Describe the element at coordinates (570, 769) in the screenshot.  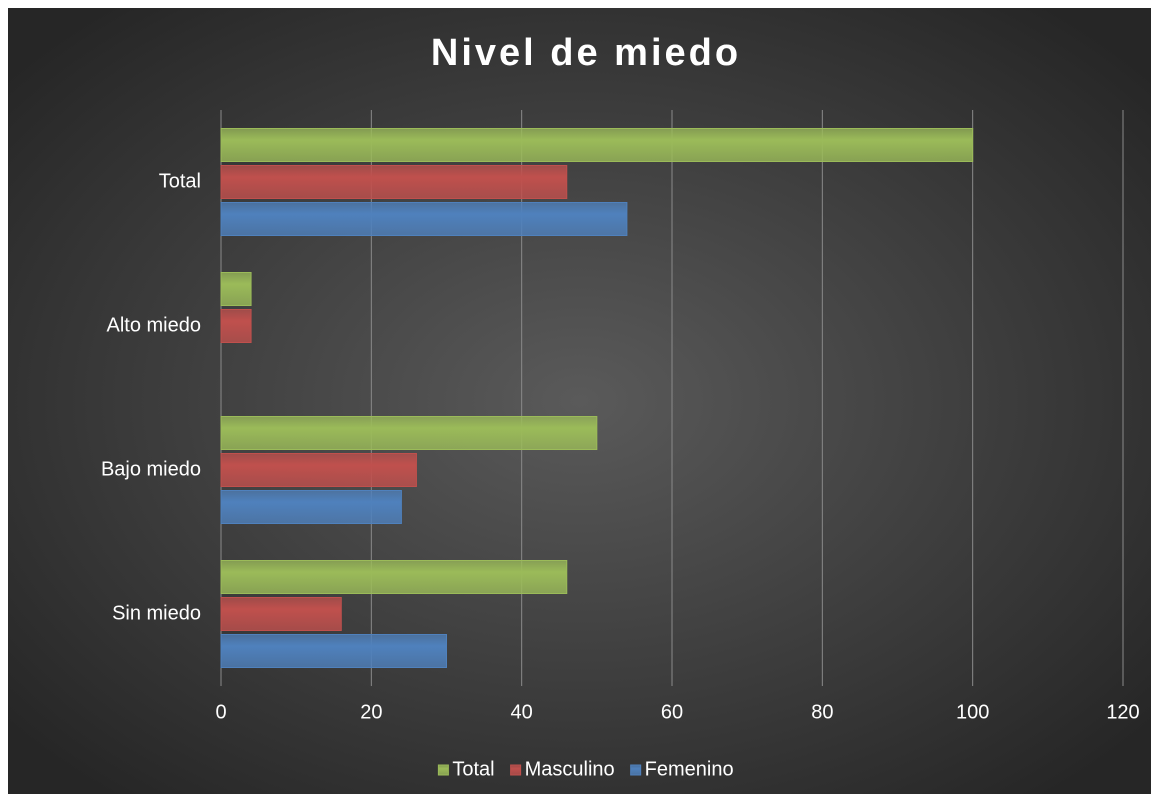
I see `legend-label: Masculino` at that location.